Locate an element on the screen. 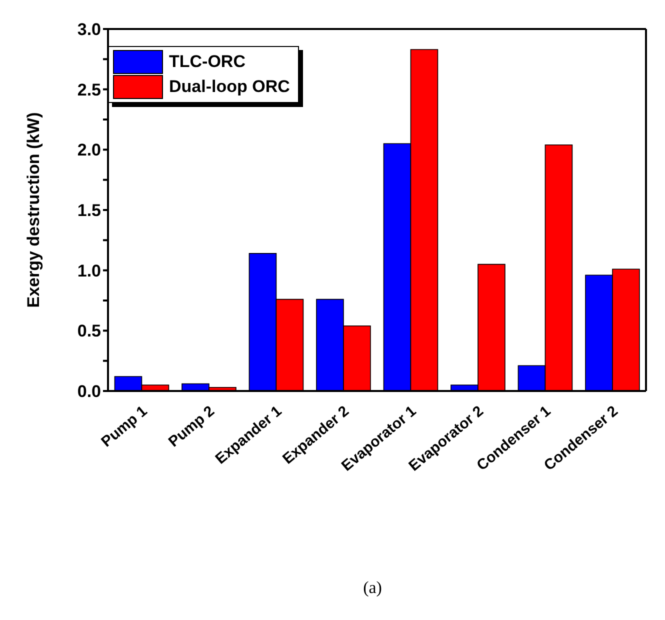  y-tick-label: 1.5 is located at coordinates (89, 210).